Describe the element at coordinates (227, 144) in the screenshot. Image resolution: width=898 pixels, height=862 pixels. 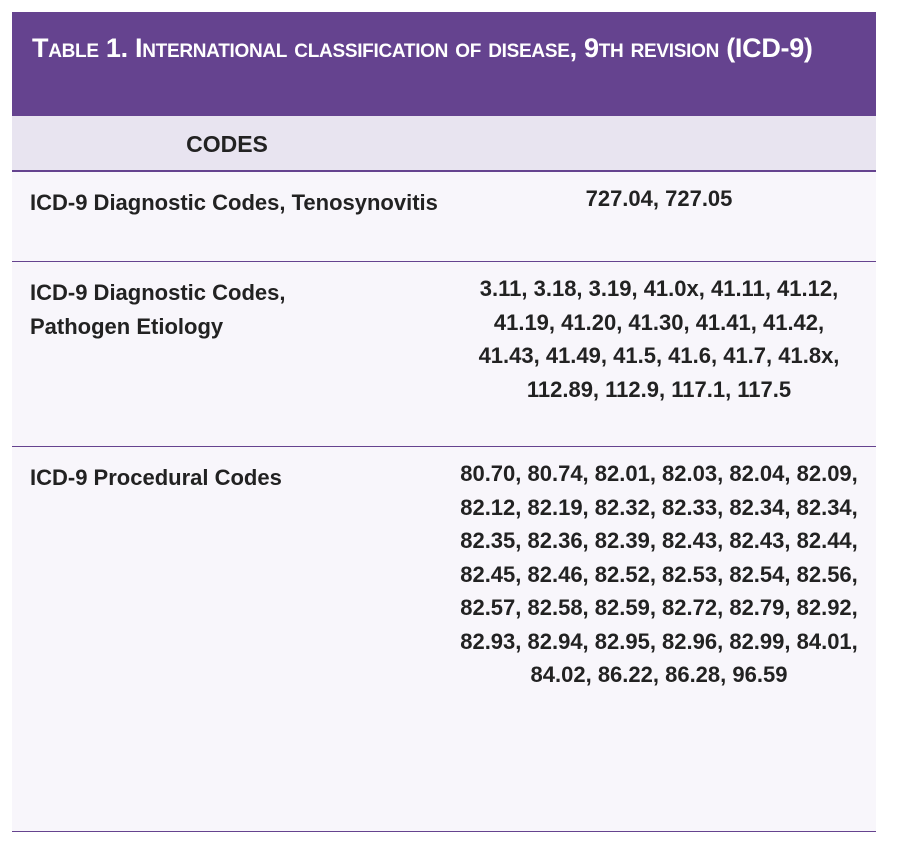
I see `header-codes: CODES` at that location.